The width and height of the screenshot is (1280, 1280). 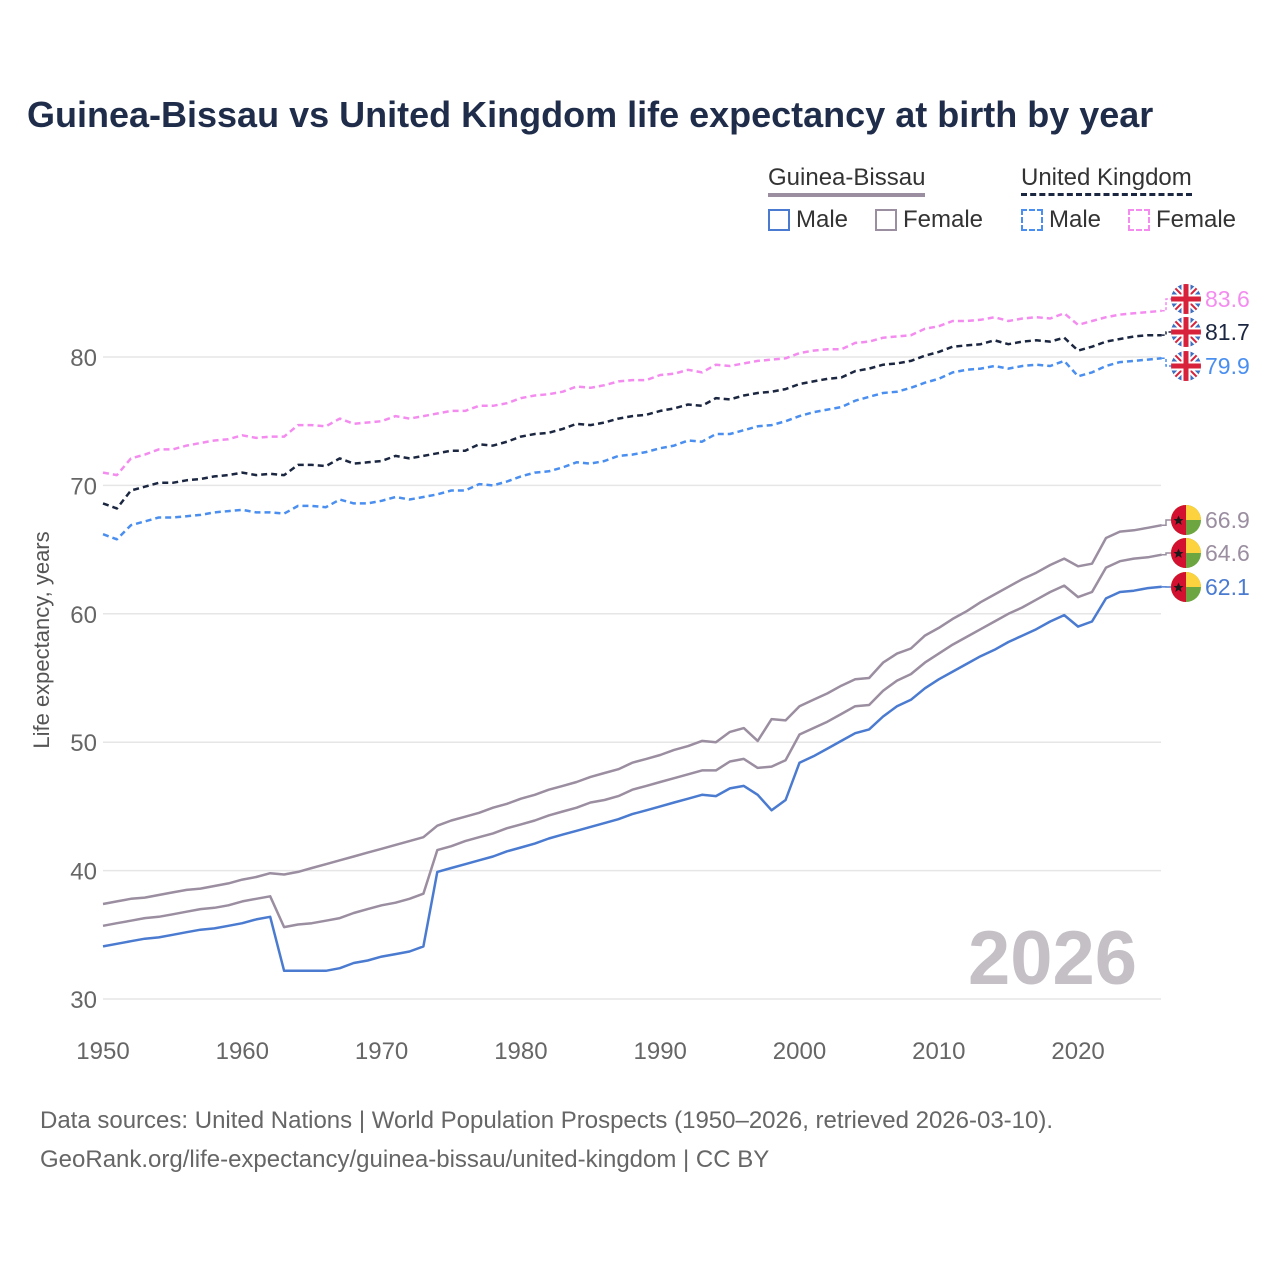 I want to click on legend-item-uk-male: Male, so click(x=1061, y=220).